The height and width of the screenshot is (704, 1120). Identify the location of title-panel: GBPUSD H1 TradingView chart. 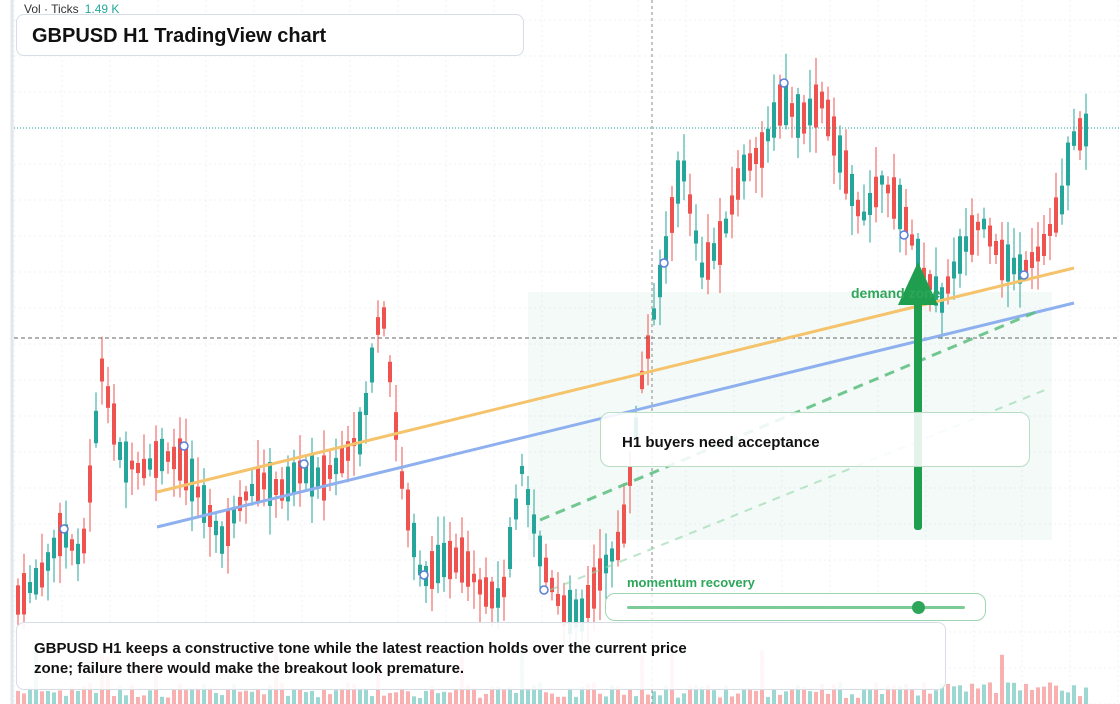
(270, 35).